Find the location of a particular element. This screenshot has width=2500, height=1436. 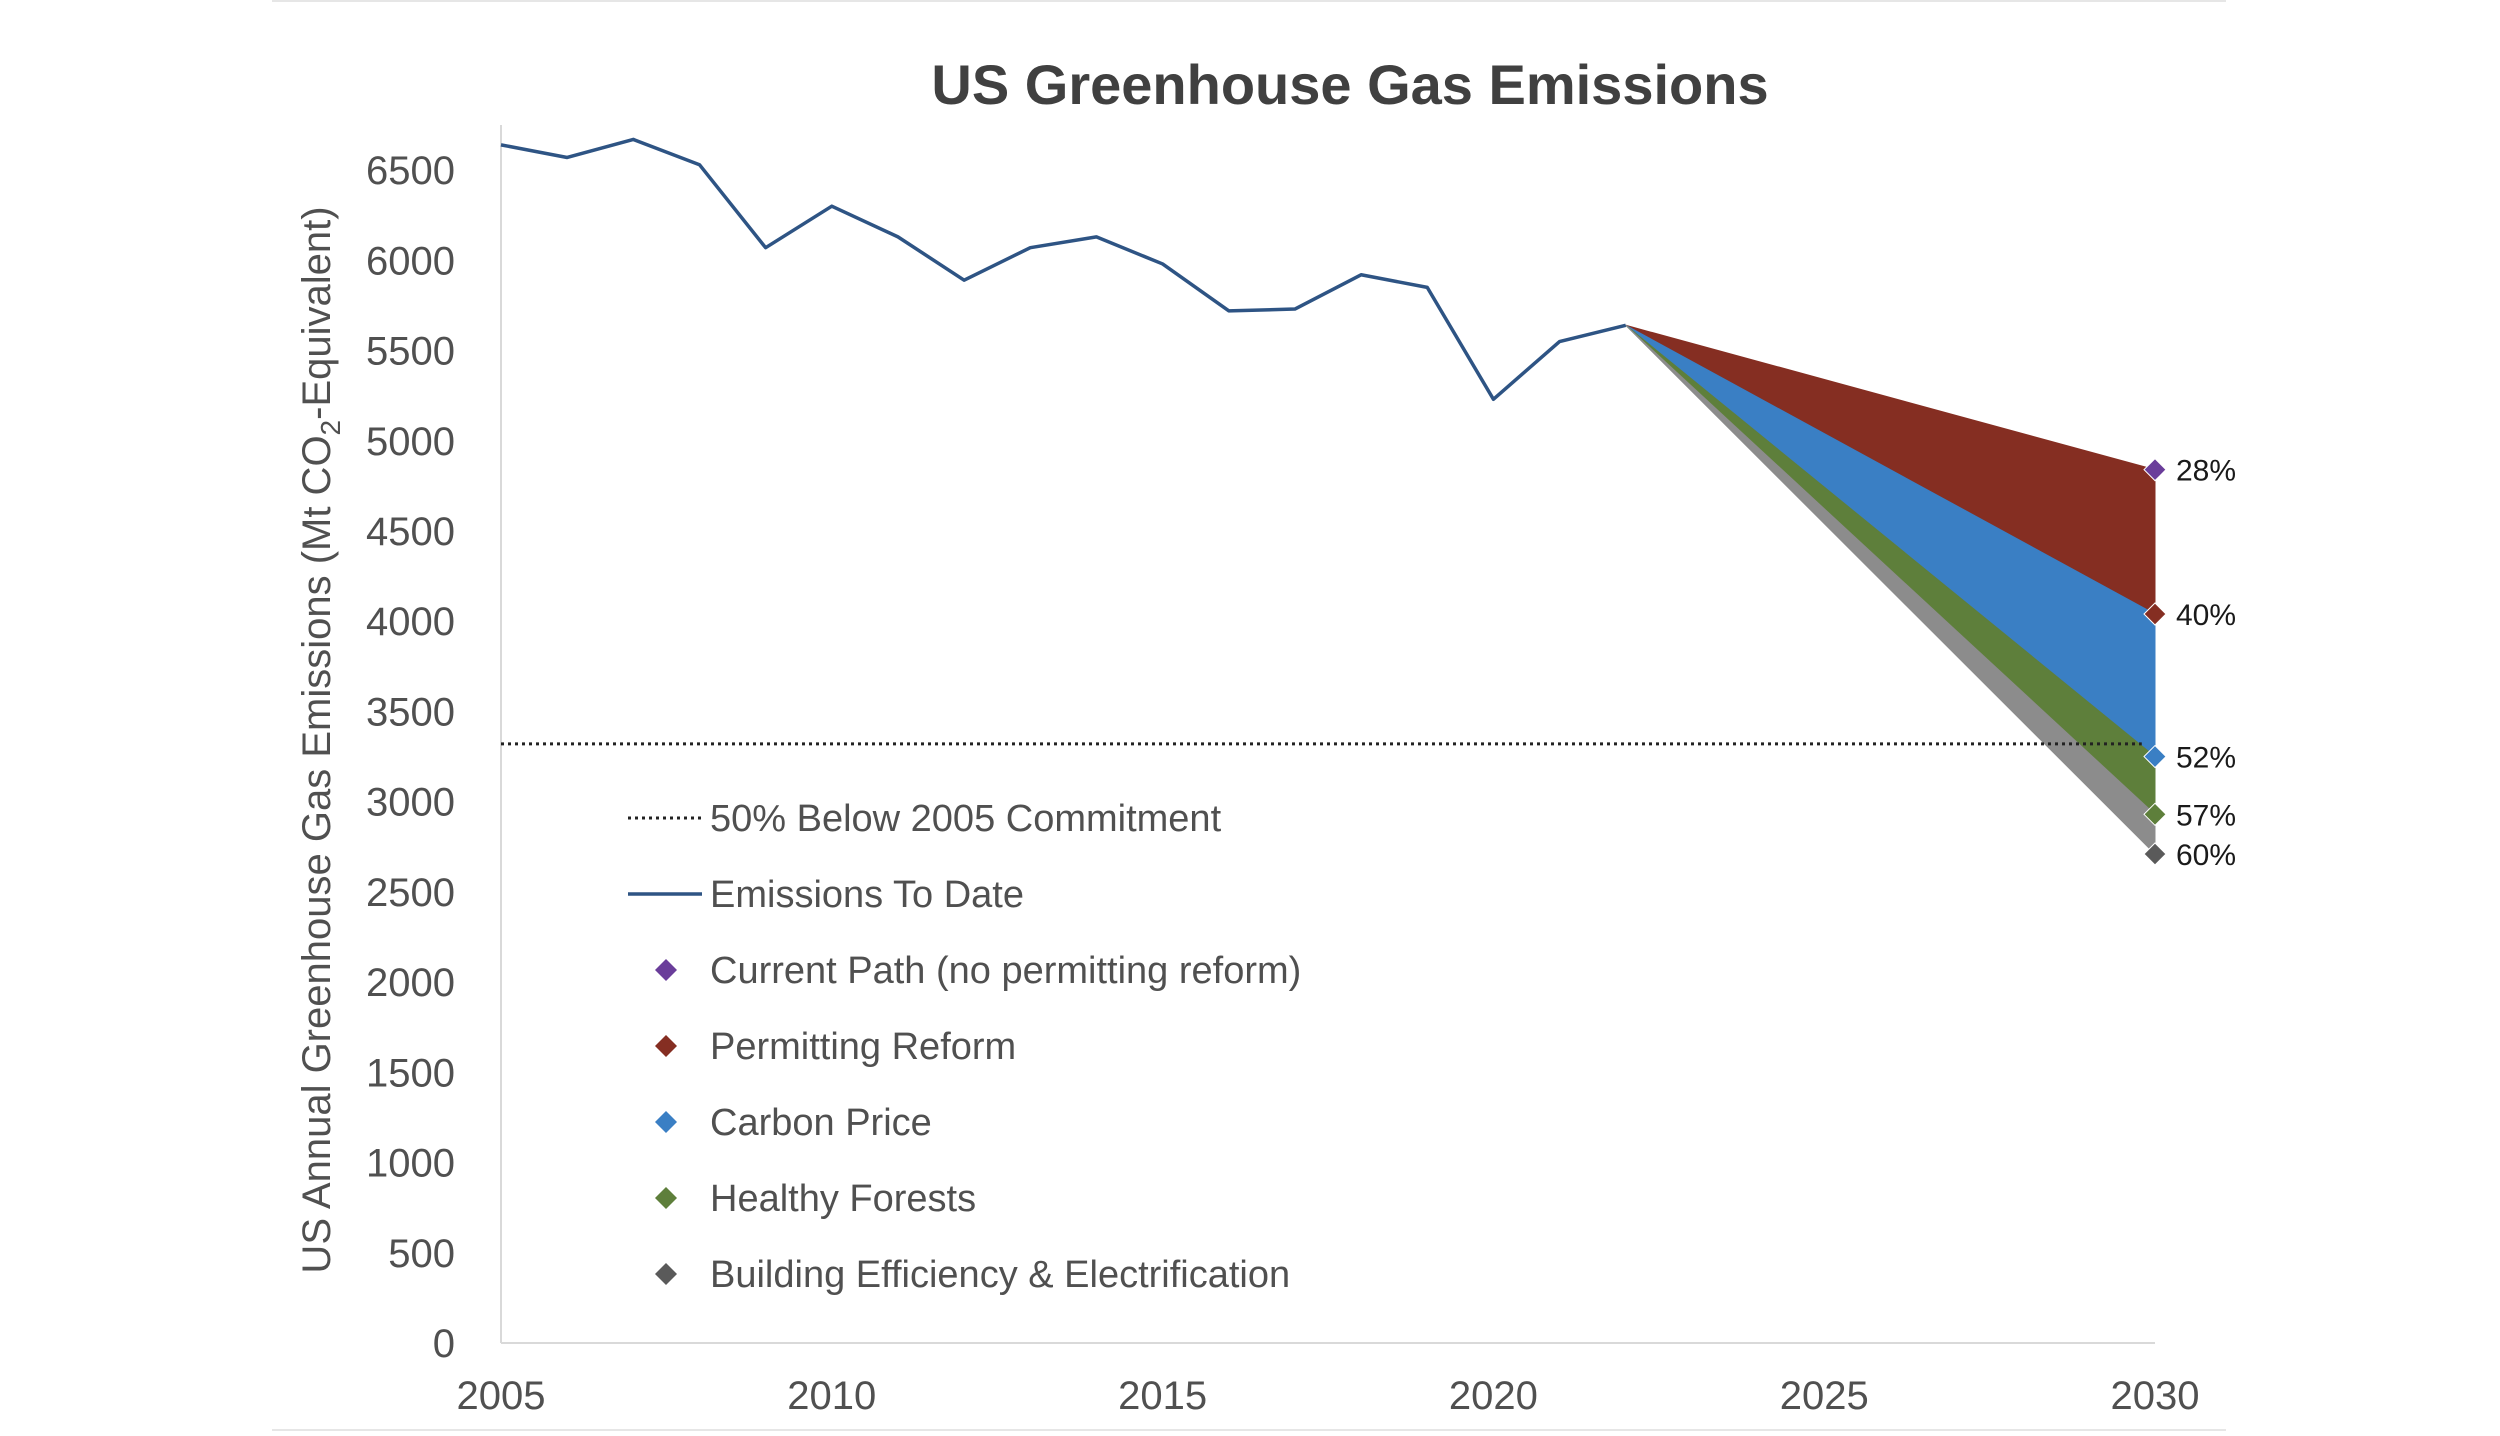

legend-current-path-label: Current Path (no permitting reform) is located at coordinates (1005, 971).